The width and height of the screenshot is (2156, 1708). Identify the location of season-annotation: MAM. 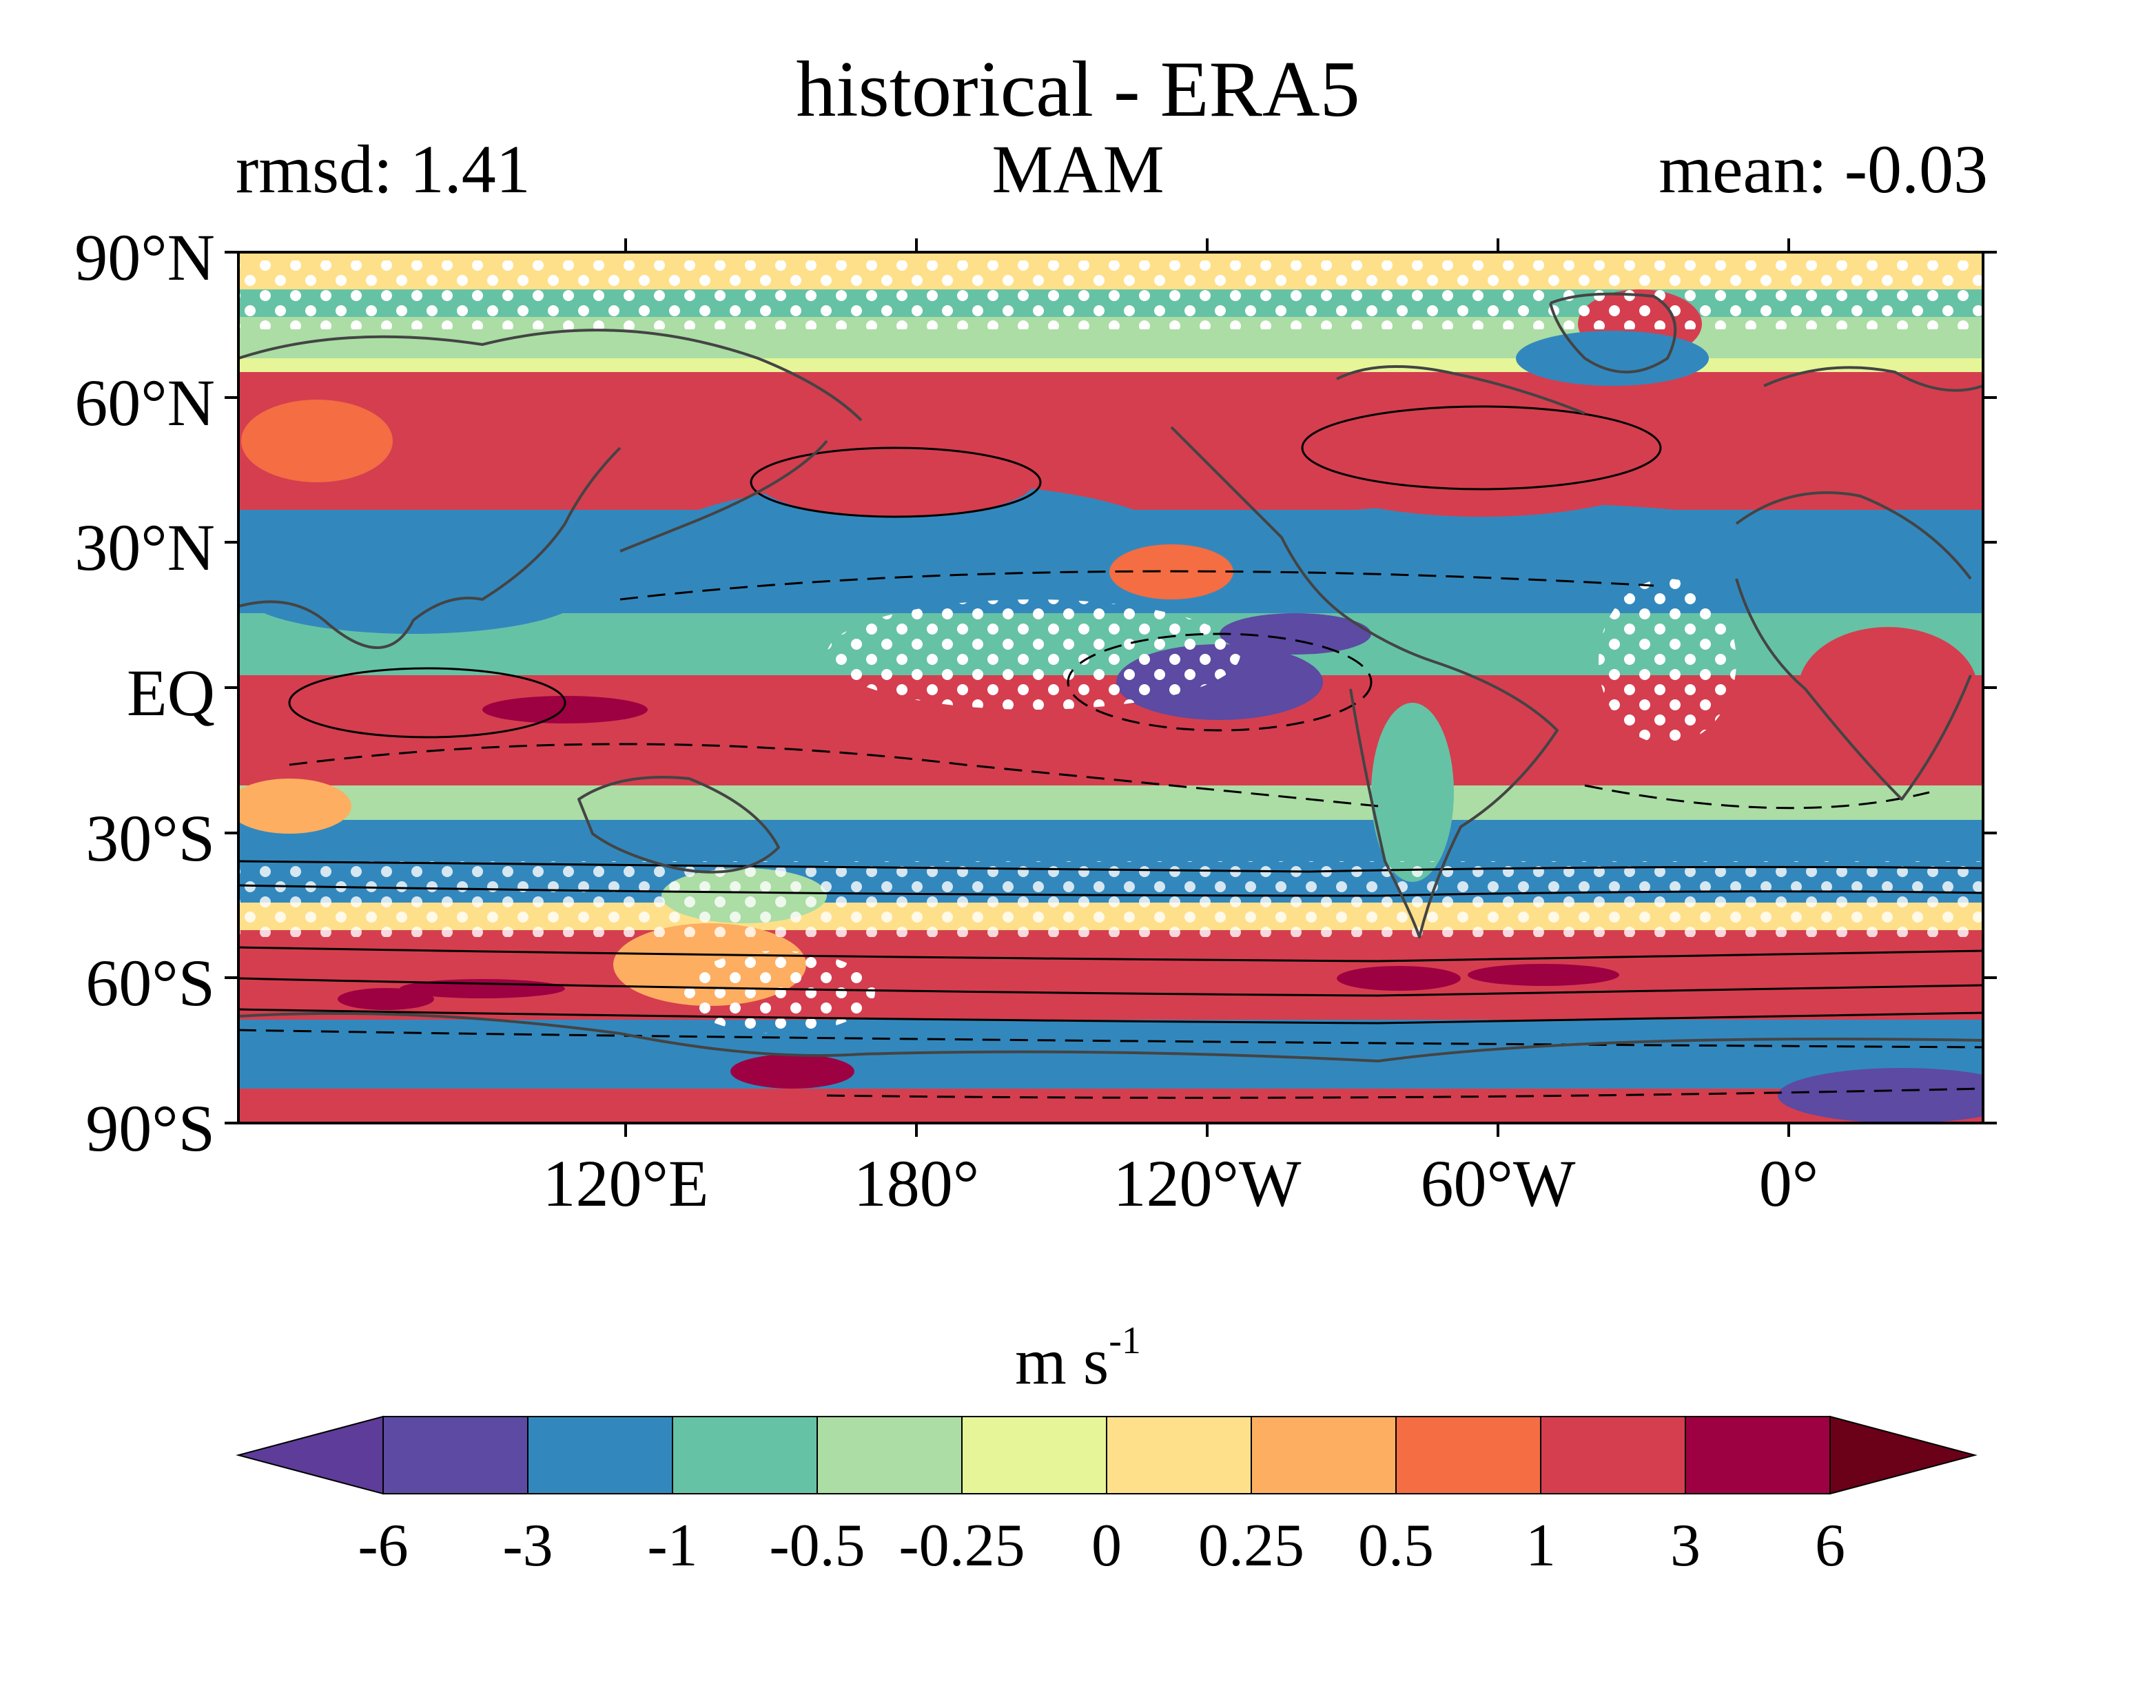
(1078, 169).